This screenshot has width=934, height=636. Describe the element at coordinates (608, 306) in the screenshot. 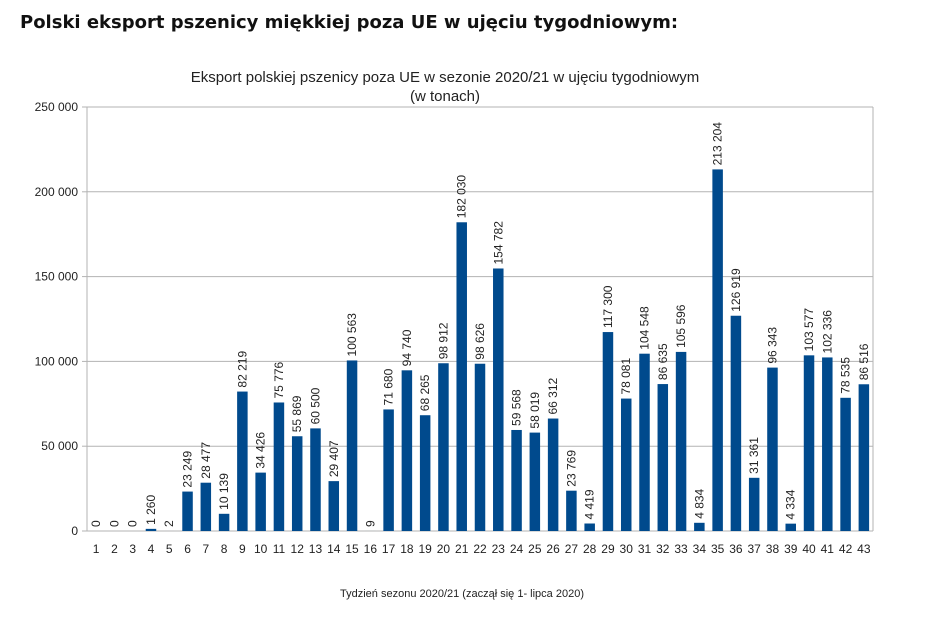

I see `data-label: 117 300` at that location.